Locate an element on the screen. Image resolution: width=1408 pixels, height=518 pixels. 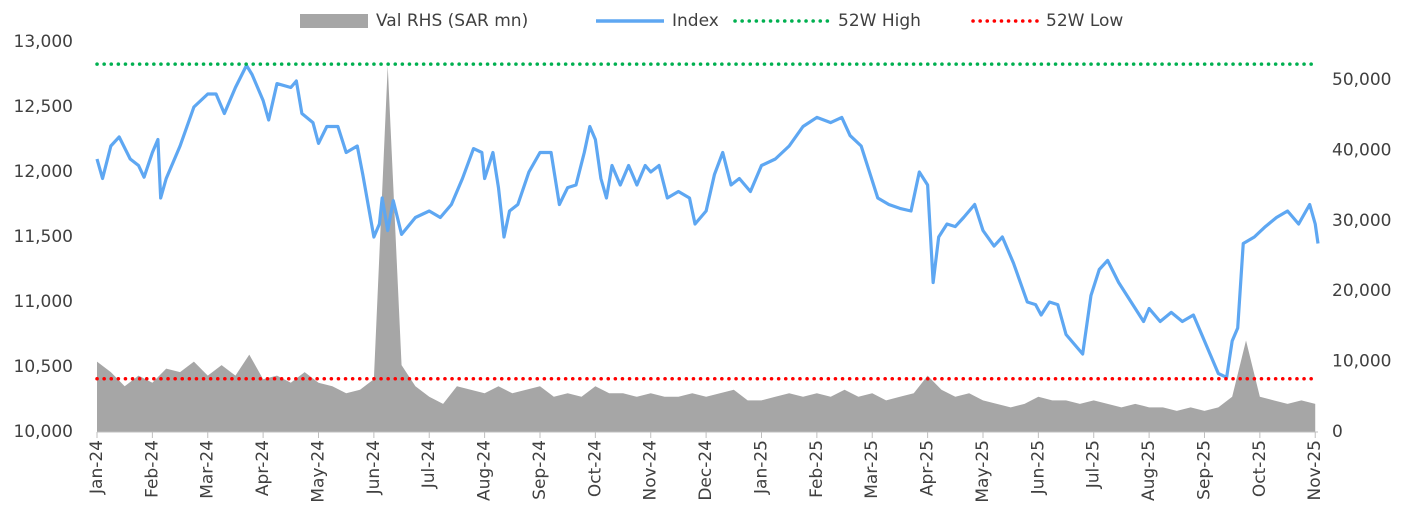
x-tick-label: Aug-24 is located at coordinates (485, 470).